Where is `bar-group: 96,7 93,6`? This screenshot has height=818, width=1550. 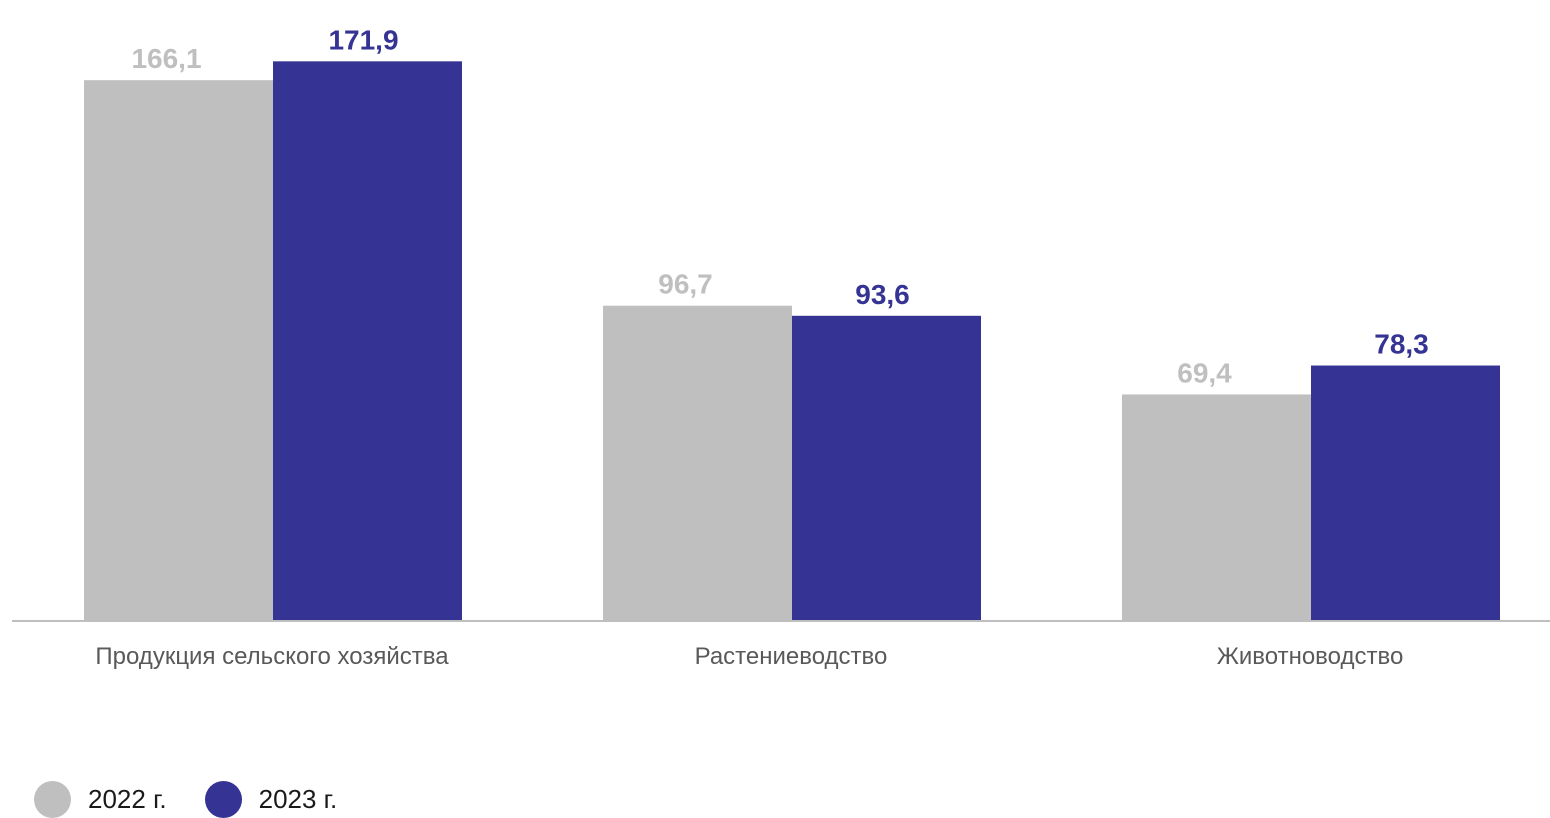 bar-group: 96,7 93,6 is located at coordinates (792, 444).